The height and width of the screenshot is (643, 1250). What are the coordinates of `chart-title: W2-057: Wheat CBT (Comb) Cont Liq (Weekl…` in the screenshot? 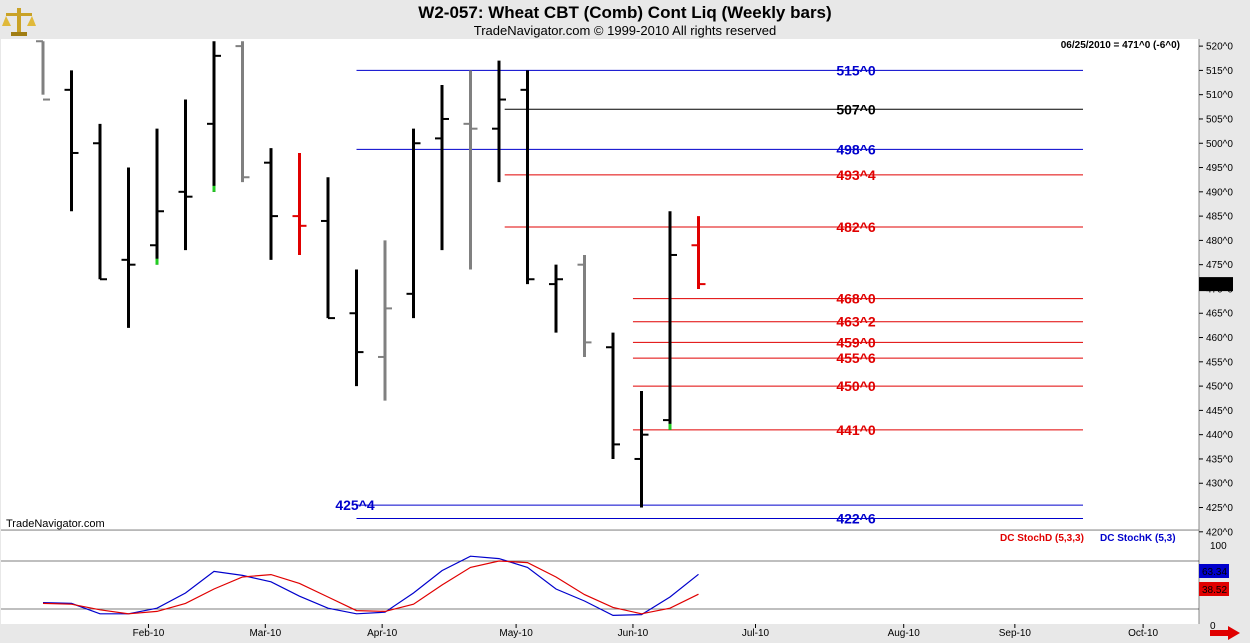 It's located at (625, 12).